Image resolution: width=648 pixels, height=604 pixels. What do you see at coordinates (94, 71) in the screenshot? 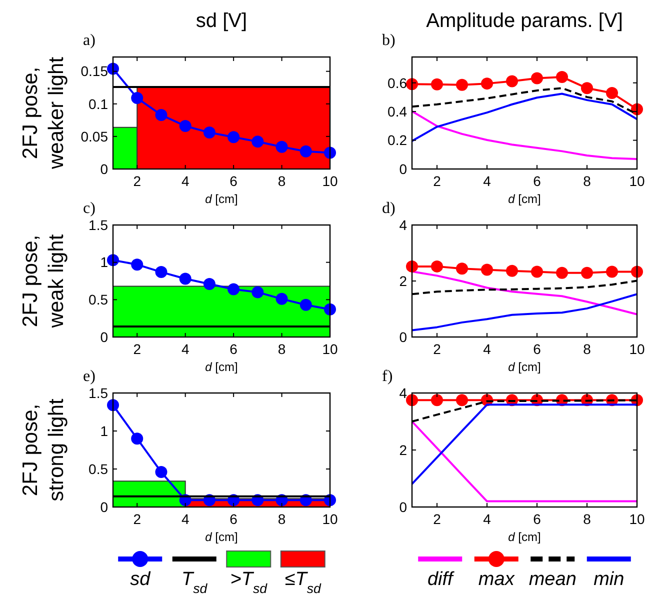
I see `y-tick-label: 0.15` at bounding box center [94, 71].